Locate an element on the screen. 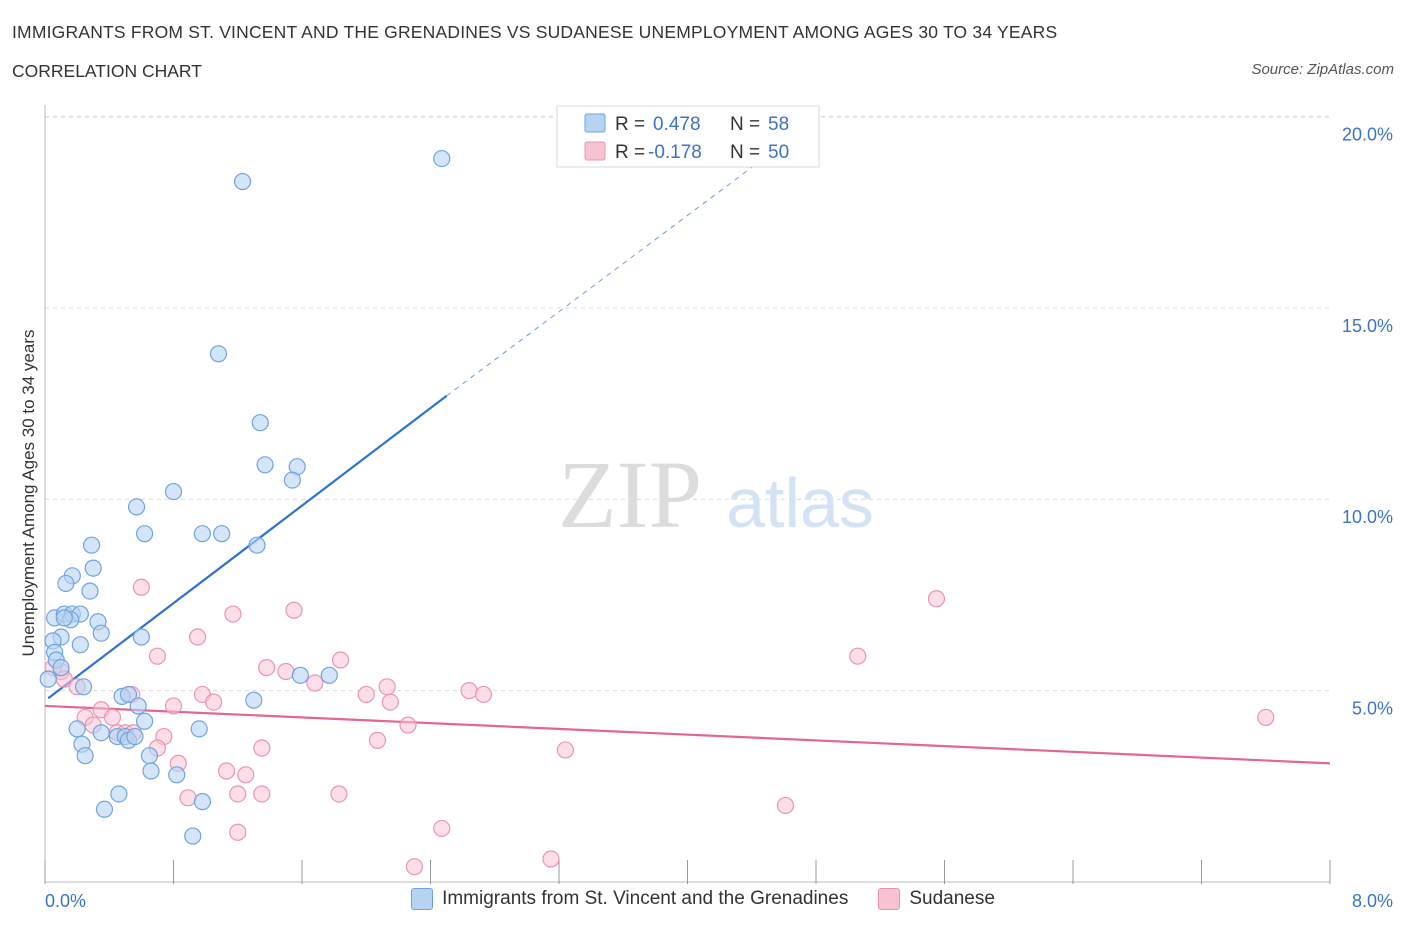  y-tick-label-1: 10.0% is located at coordinates (1367, 517).